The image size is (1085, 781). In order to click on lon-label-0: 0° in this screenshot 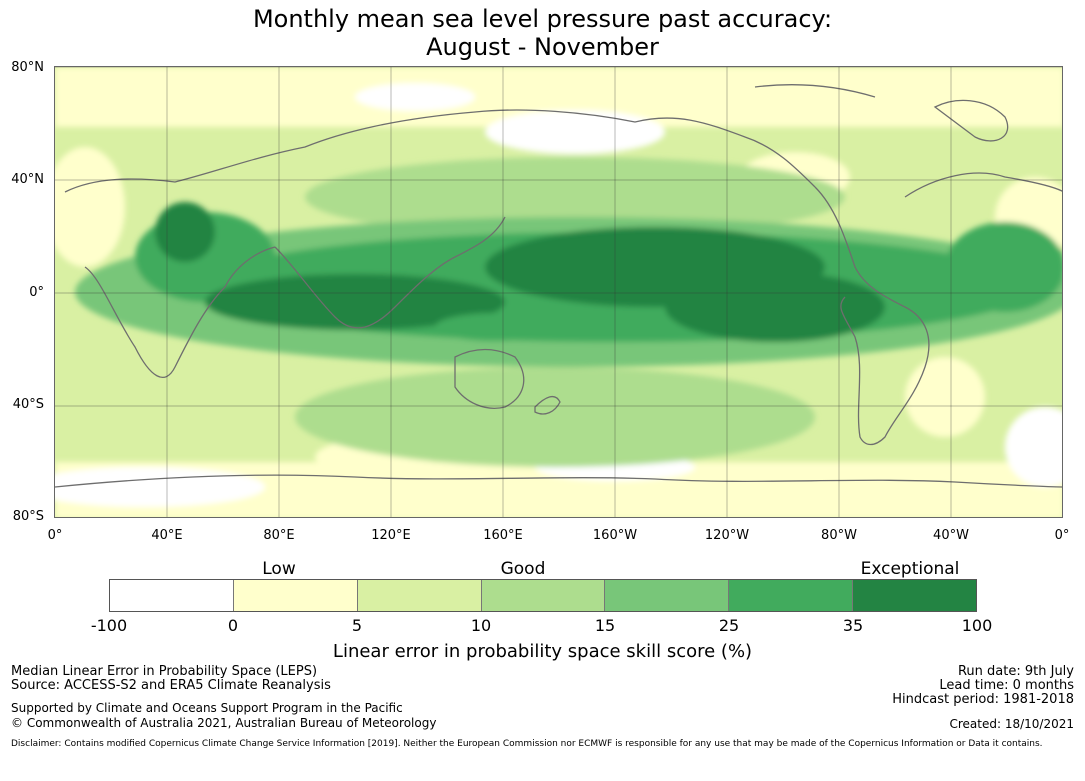, I will do `click(55, 535)`.